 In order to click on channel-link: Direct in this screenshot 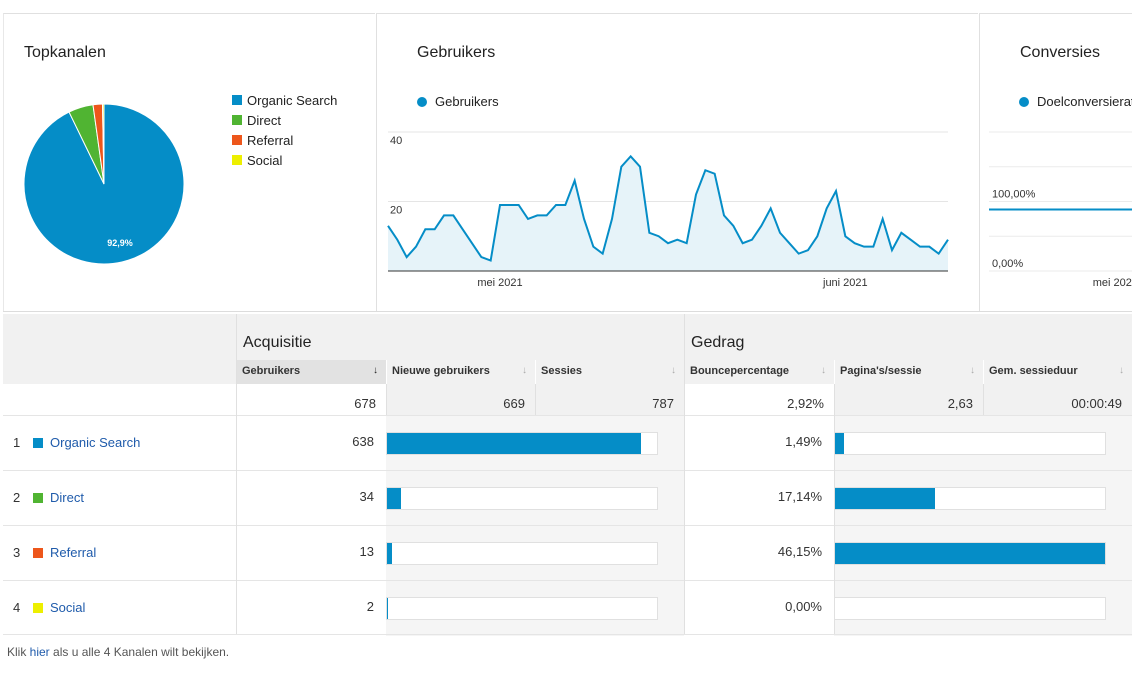, I will do `click(67, 497)`.